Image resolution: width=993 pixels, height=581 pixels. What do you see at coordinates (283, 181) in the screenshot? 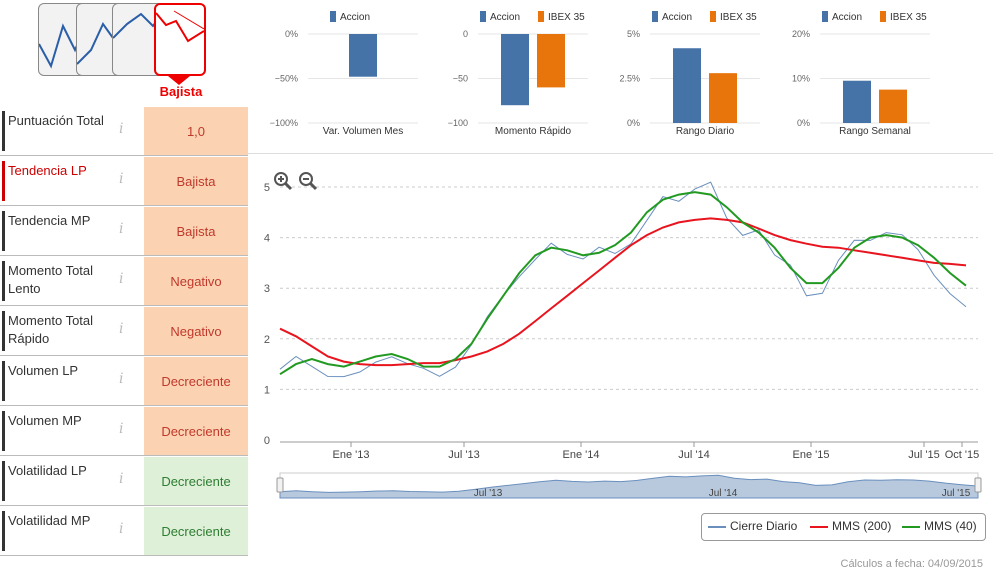
I see `zoom-in-icon` at bounding box center [283, 181].